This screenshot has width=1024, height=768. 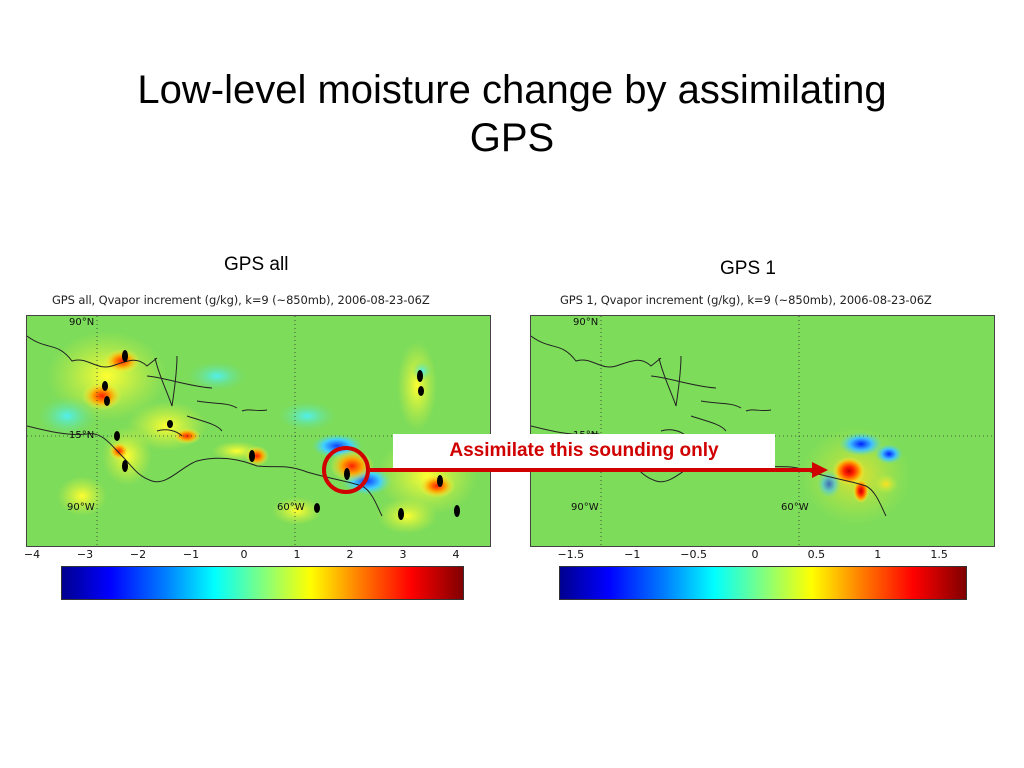 What do you see at coordinates (256, 264) in the screenshot?
I see `left-panel-label: GPS all` at bounding box center [256, 264].